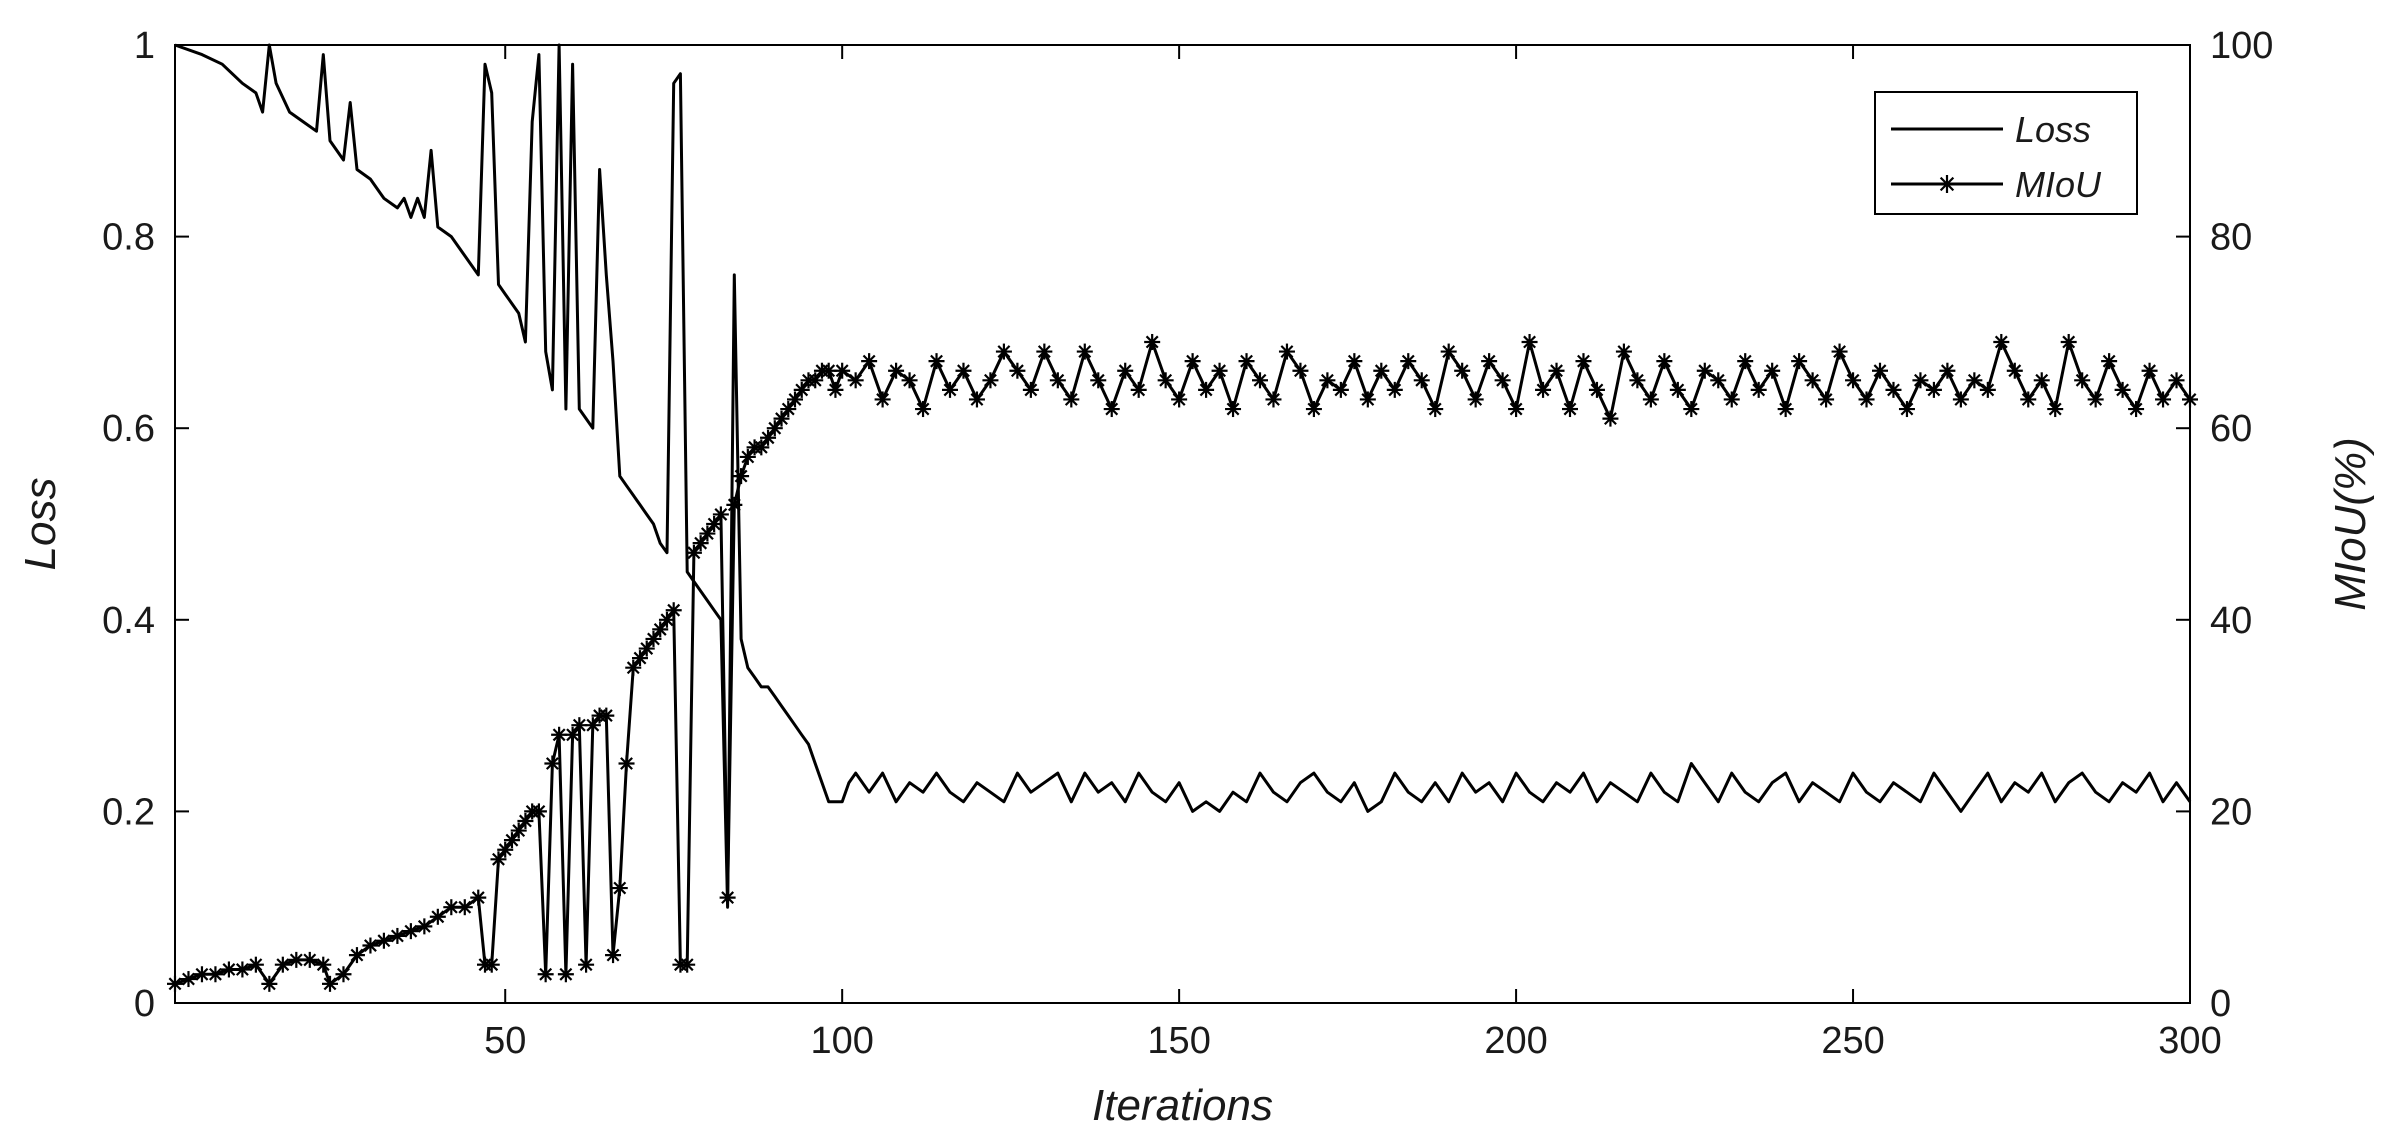  Describe the element at coordinates (2053, 129) in the screenshot. I see `legend-label-loss: Loss` at that location.